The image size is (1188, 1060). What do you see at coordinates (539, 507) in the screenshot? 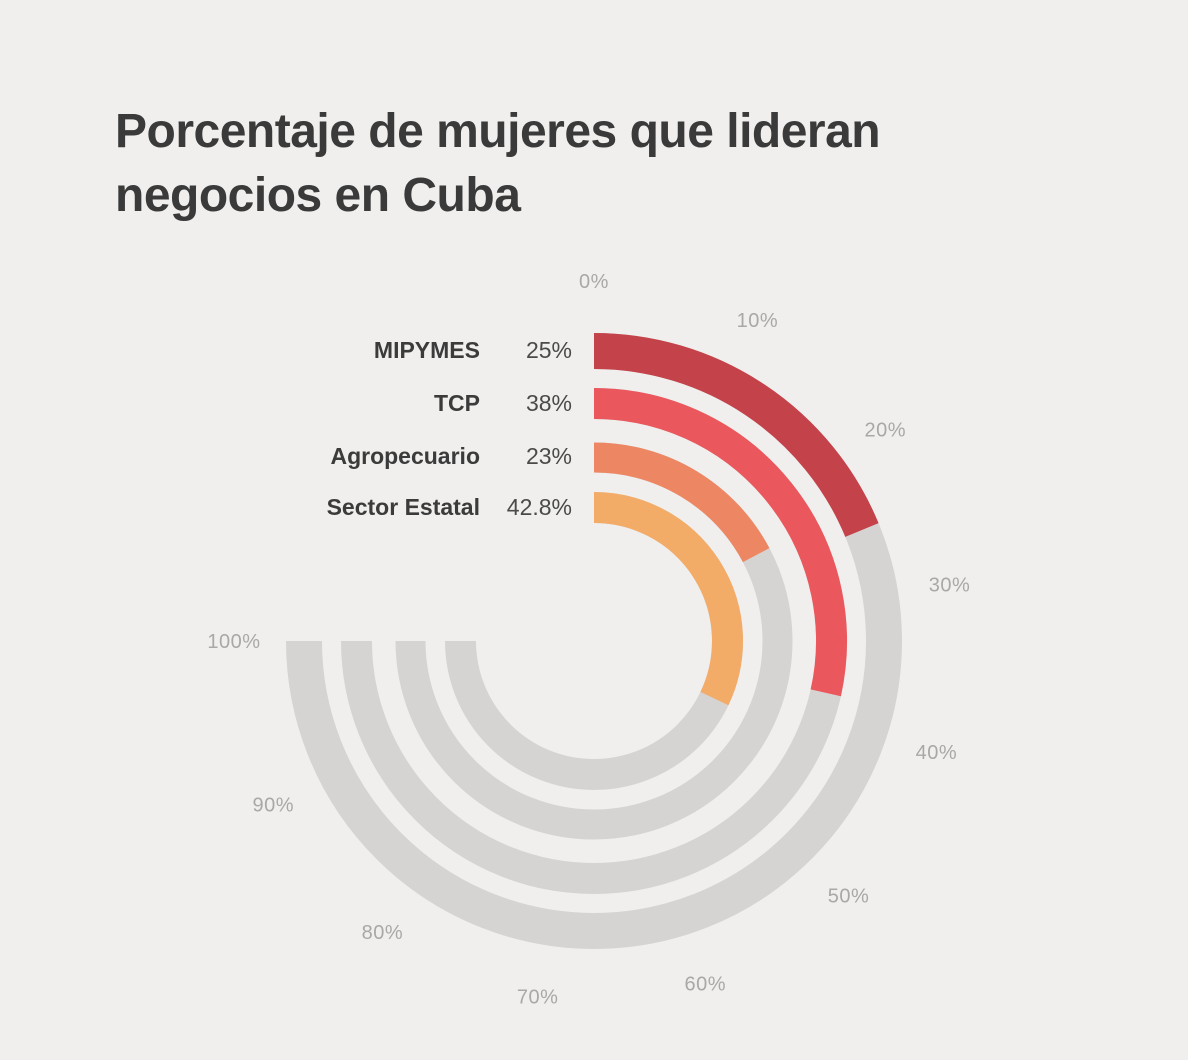
I see `legend-value-sector-estatal: 42.8%` at bounding box center [539, 507].